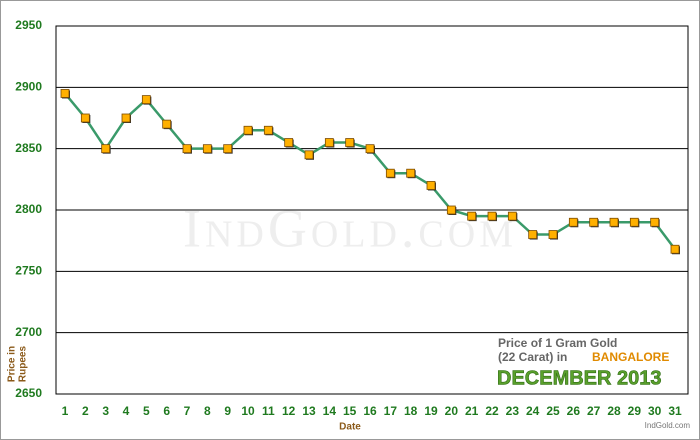 This screenshot has width=700, height=440. I want to click on annotation-city: BANGALORE, so click(630, 357).